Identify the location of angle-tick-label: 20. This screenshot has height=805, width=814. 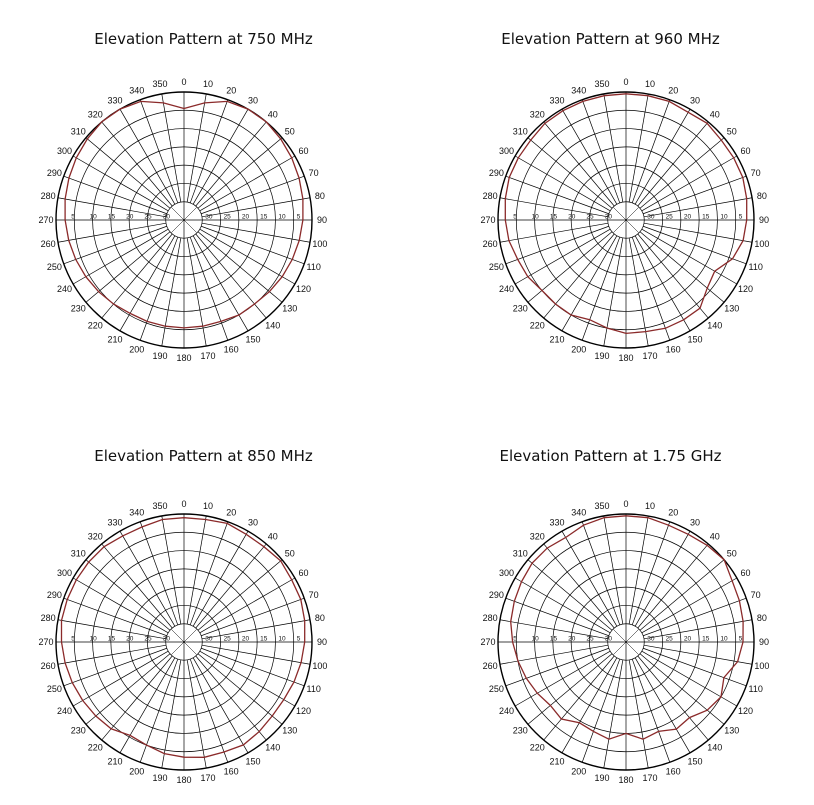
(673, 512).